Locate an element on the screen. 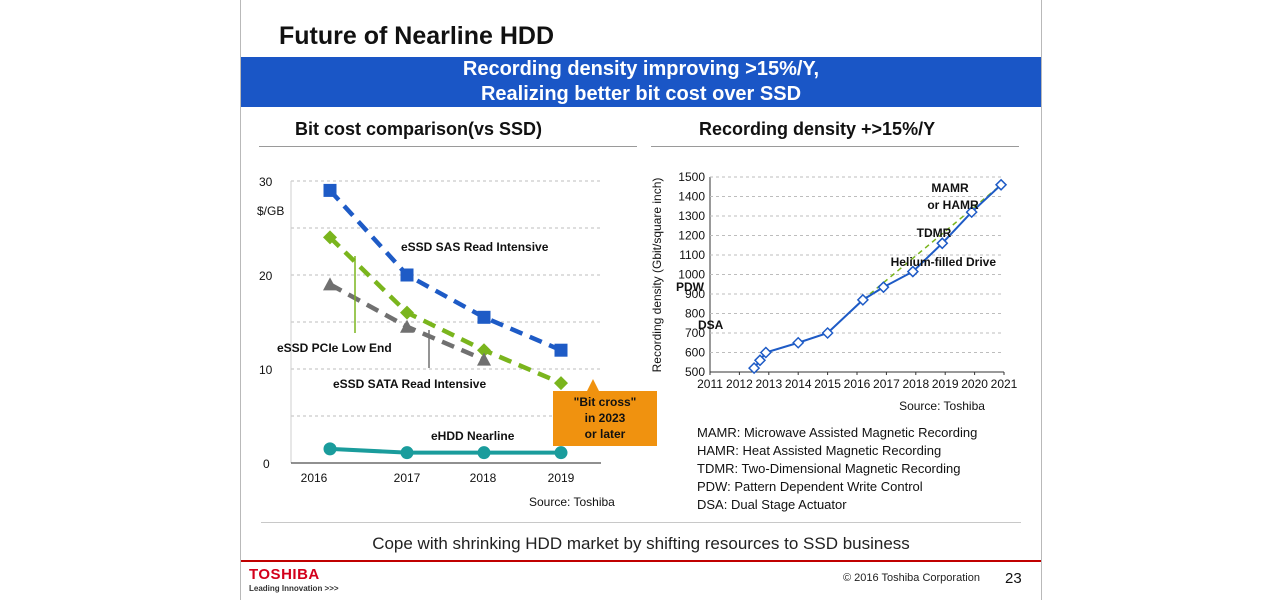 This screenshot has height=600, width=1280. density-y-tick-1000: 1000 is located at coordinates (691, 275).